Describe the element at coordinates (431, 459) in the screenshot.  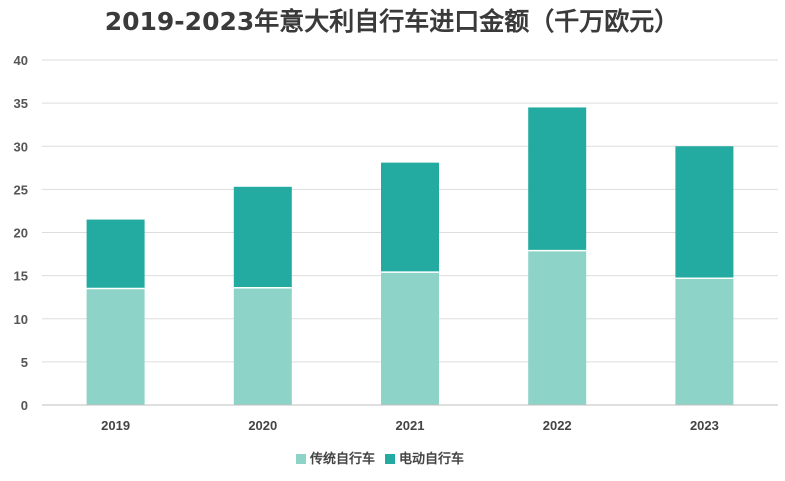
I see `legend-label: 电动自行车` at that location.